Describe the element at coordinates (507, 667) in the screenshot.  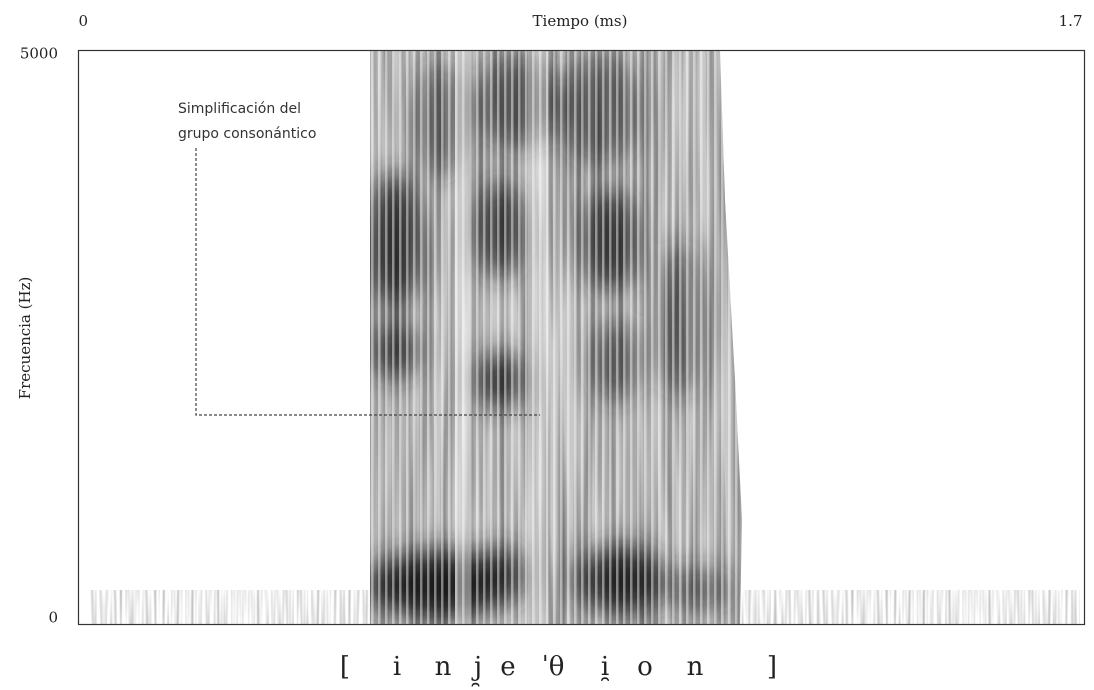
I see `transcription-segment: e` at that location.